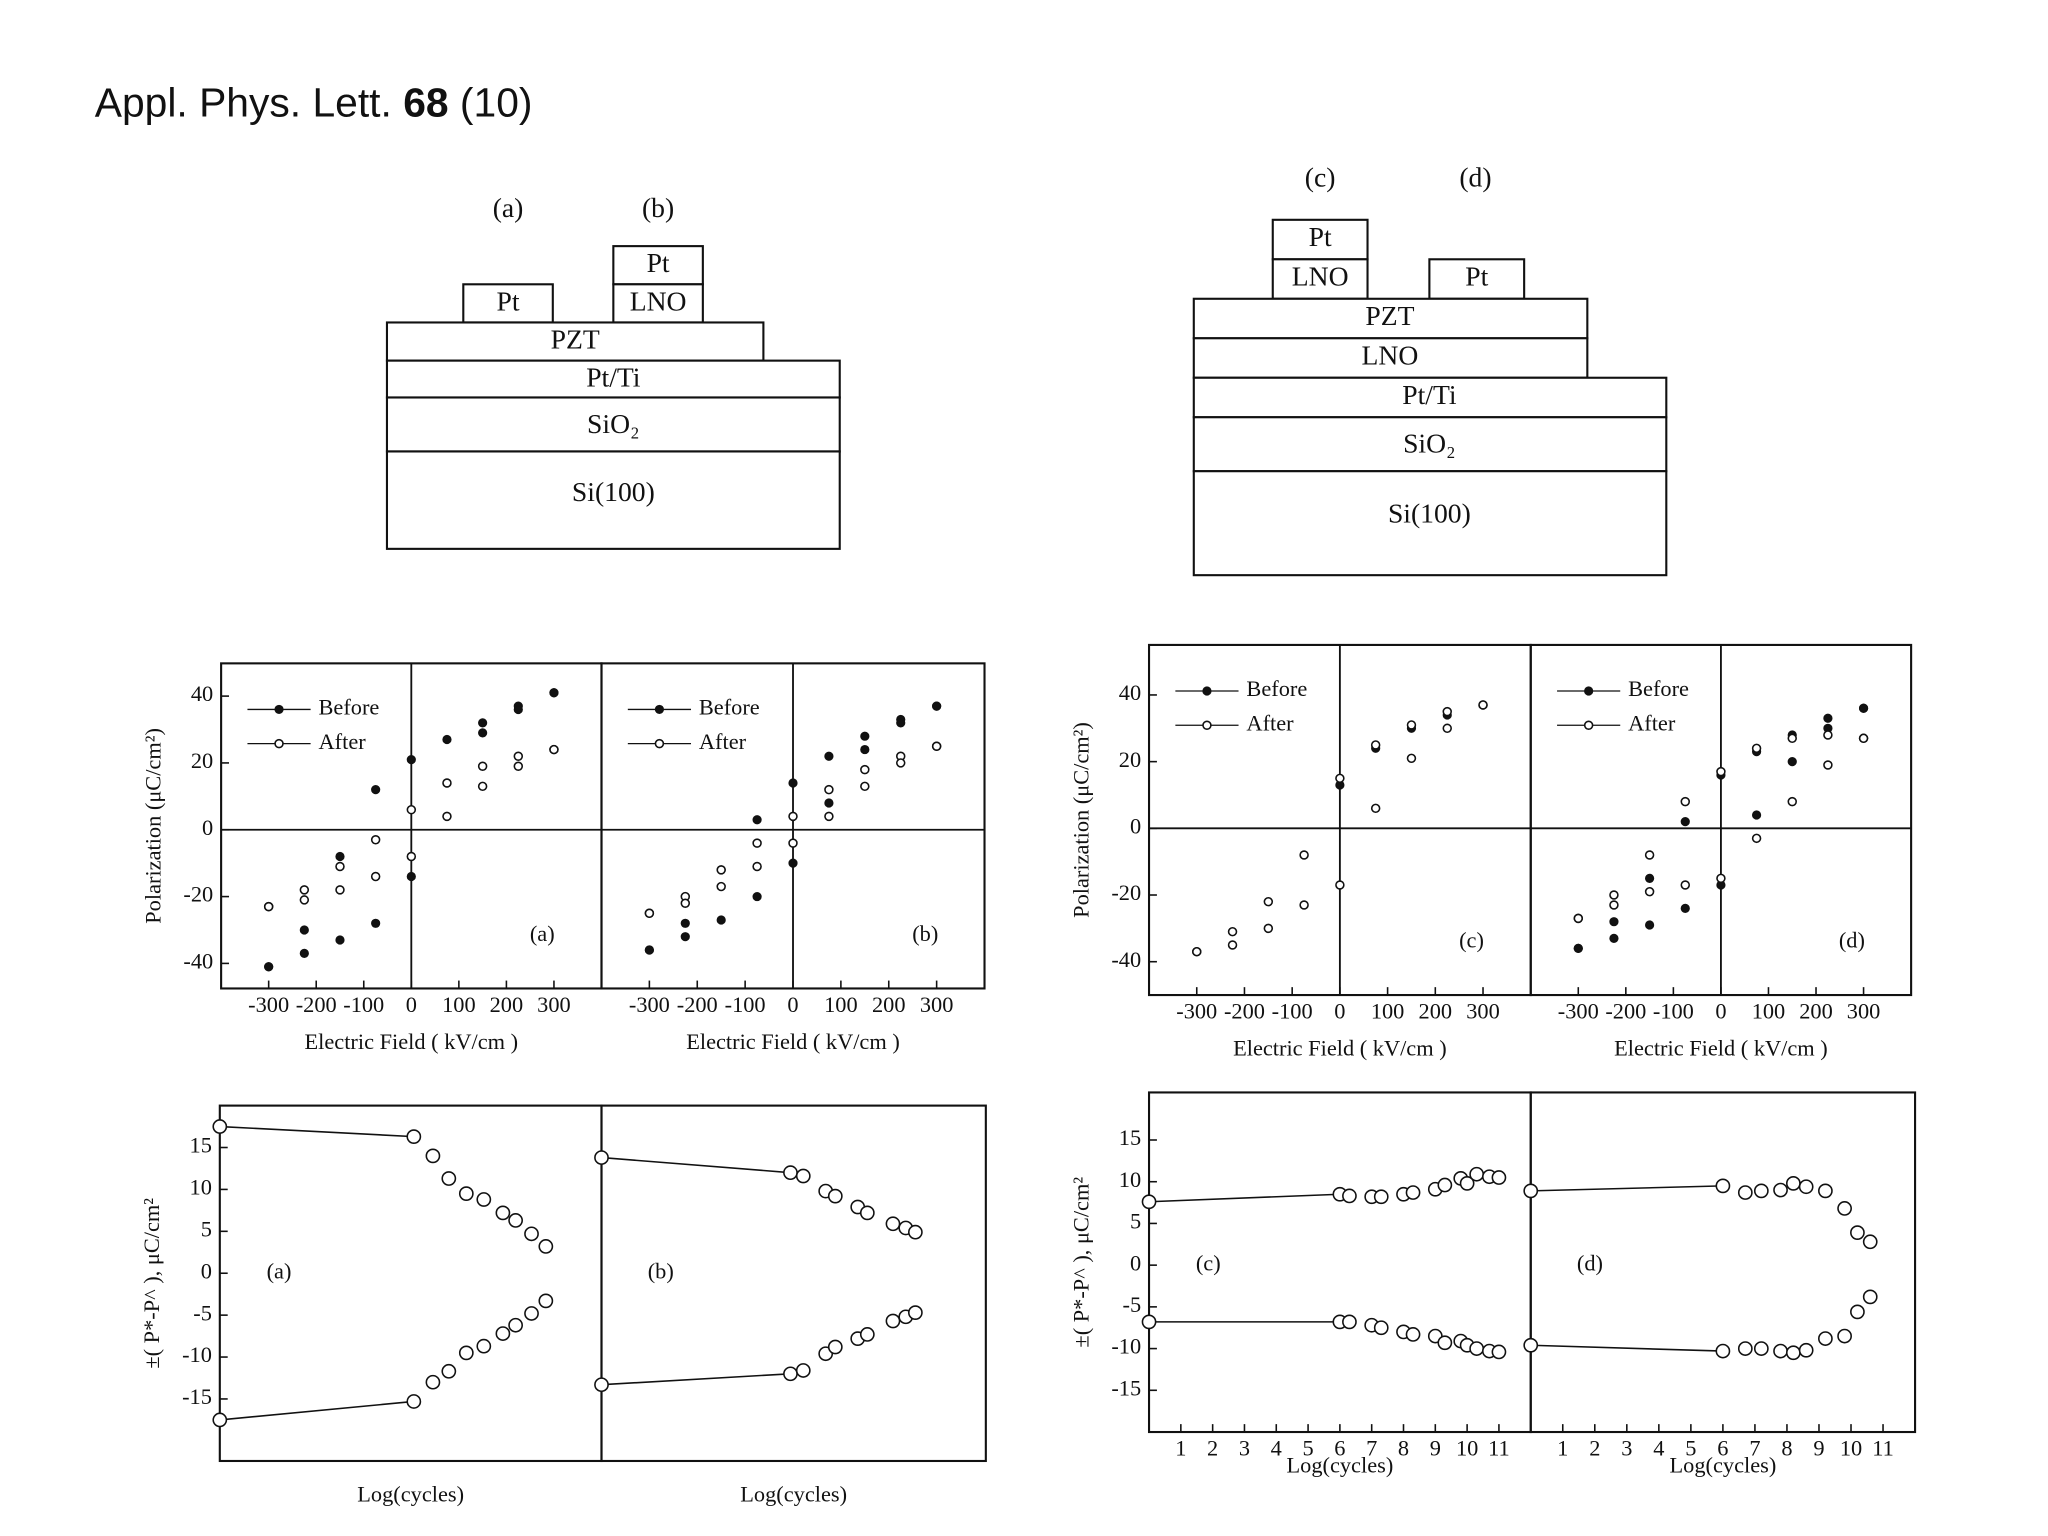 The width and height of the screenshot is (2048, 1536). I want to click on x-tick-label: 2, so click(1212, 1448).